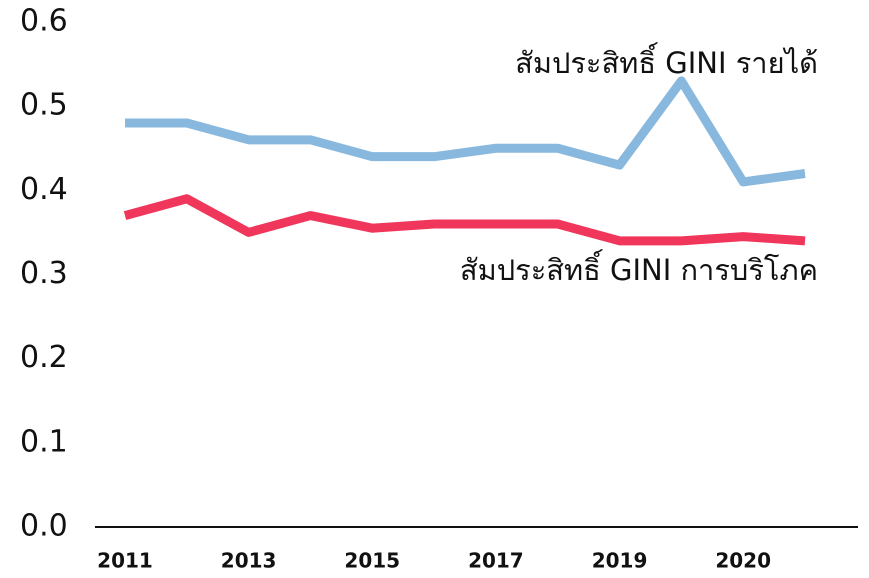 The image size is (869, 578). What do you see at coordinates (639, 268) in the screenshot?
I see `series-label: สัมประสิทธิ์ GINI การบริโภค` at bounding box center [639, 268].